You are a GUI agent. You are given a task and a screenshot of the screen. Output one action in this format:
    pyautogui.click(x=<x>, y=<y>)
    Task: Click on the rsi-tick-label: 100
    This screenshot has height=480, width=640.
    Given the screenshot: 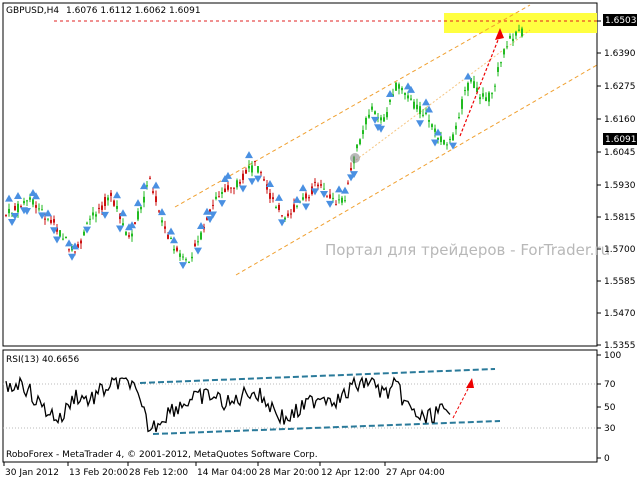 What is the action you would take?
    pyautogui.click(x=612, y=356)
    